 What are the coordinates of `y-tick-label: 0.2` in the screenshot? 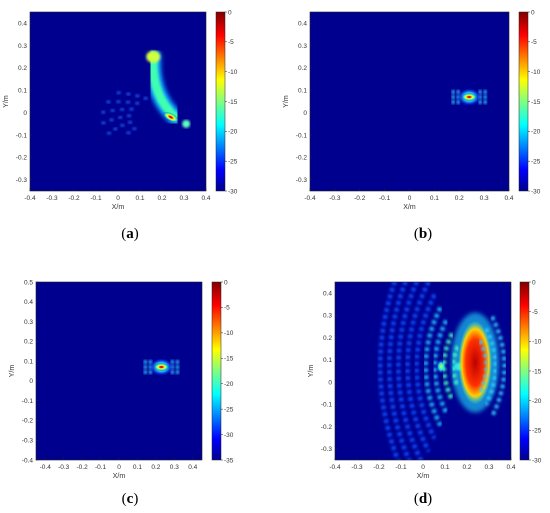 It's located at (302, 68).